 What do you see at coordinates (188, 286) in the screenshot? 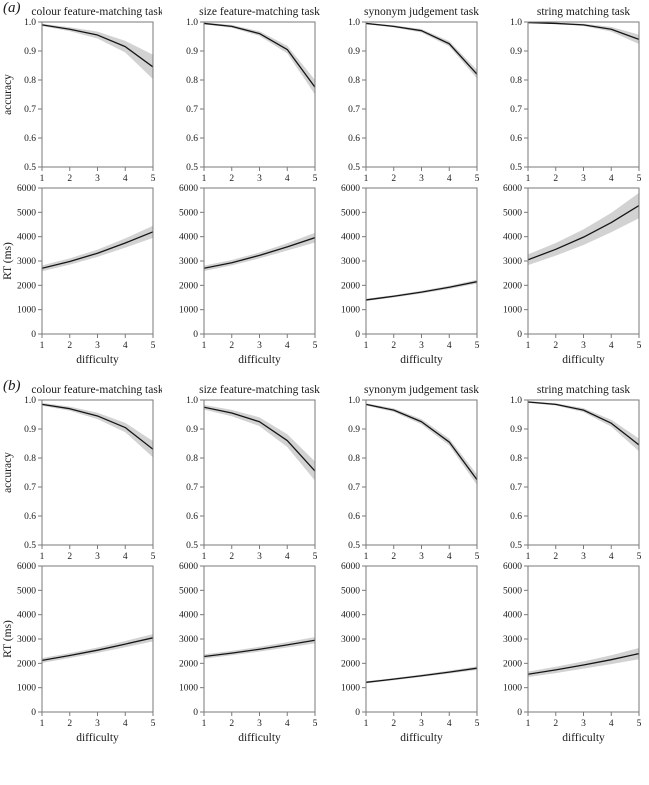
I see `y-tick-label: 2000` at bounding box center [188, 286].